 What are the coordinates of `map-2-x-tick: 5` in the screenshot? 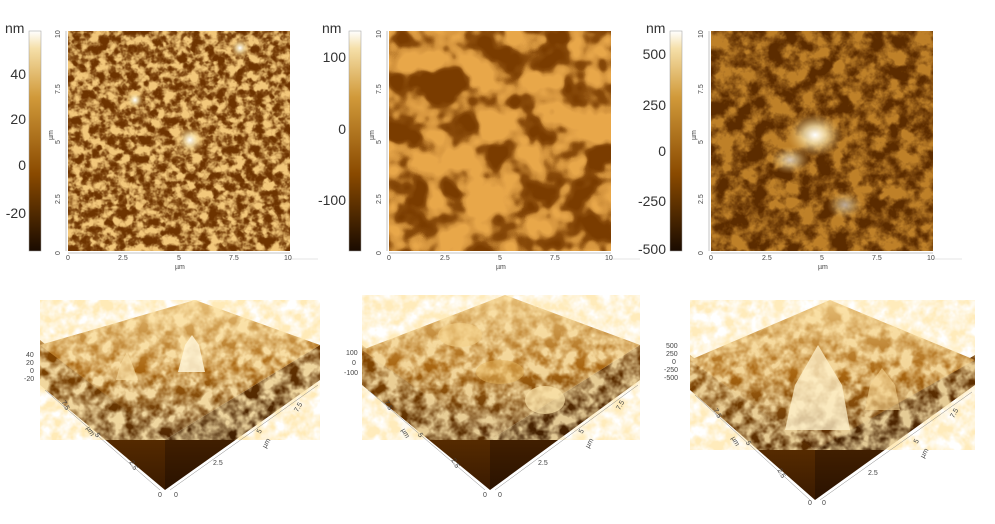 It's located at (500, 258).